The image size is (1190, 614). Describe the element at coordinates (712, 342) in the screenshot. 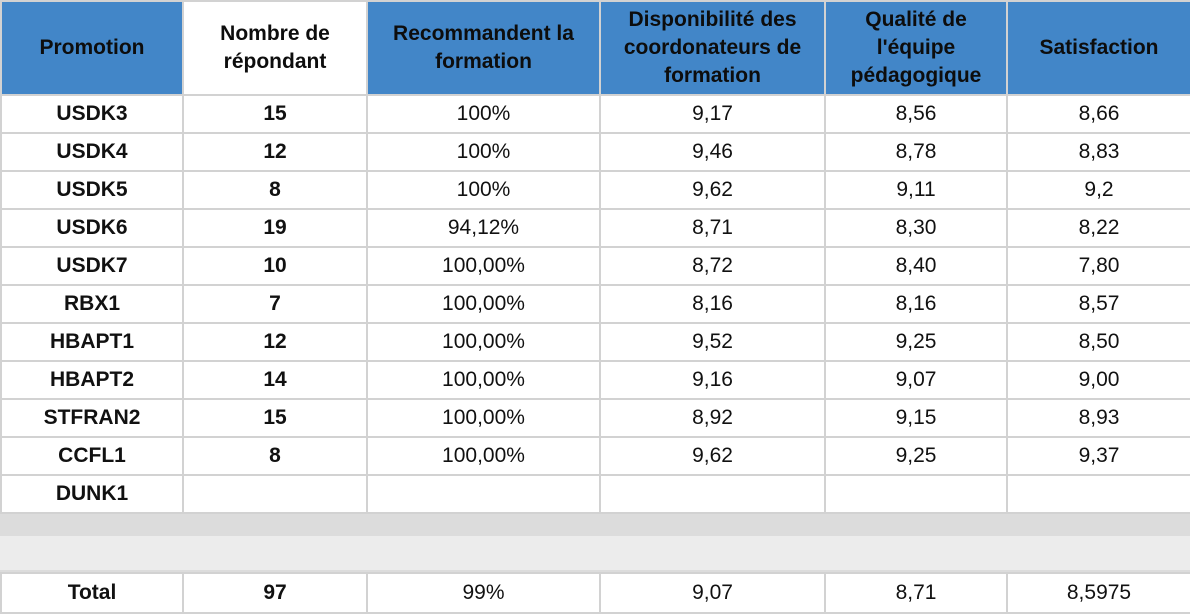

I see `coordinator-availability-cell: 9,52` at that location.